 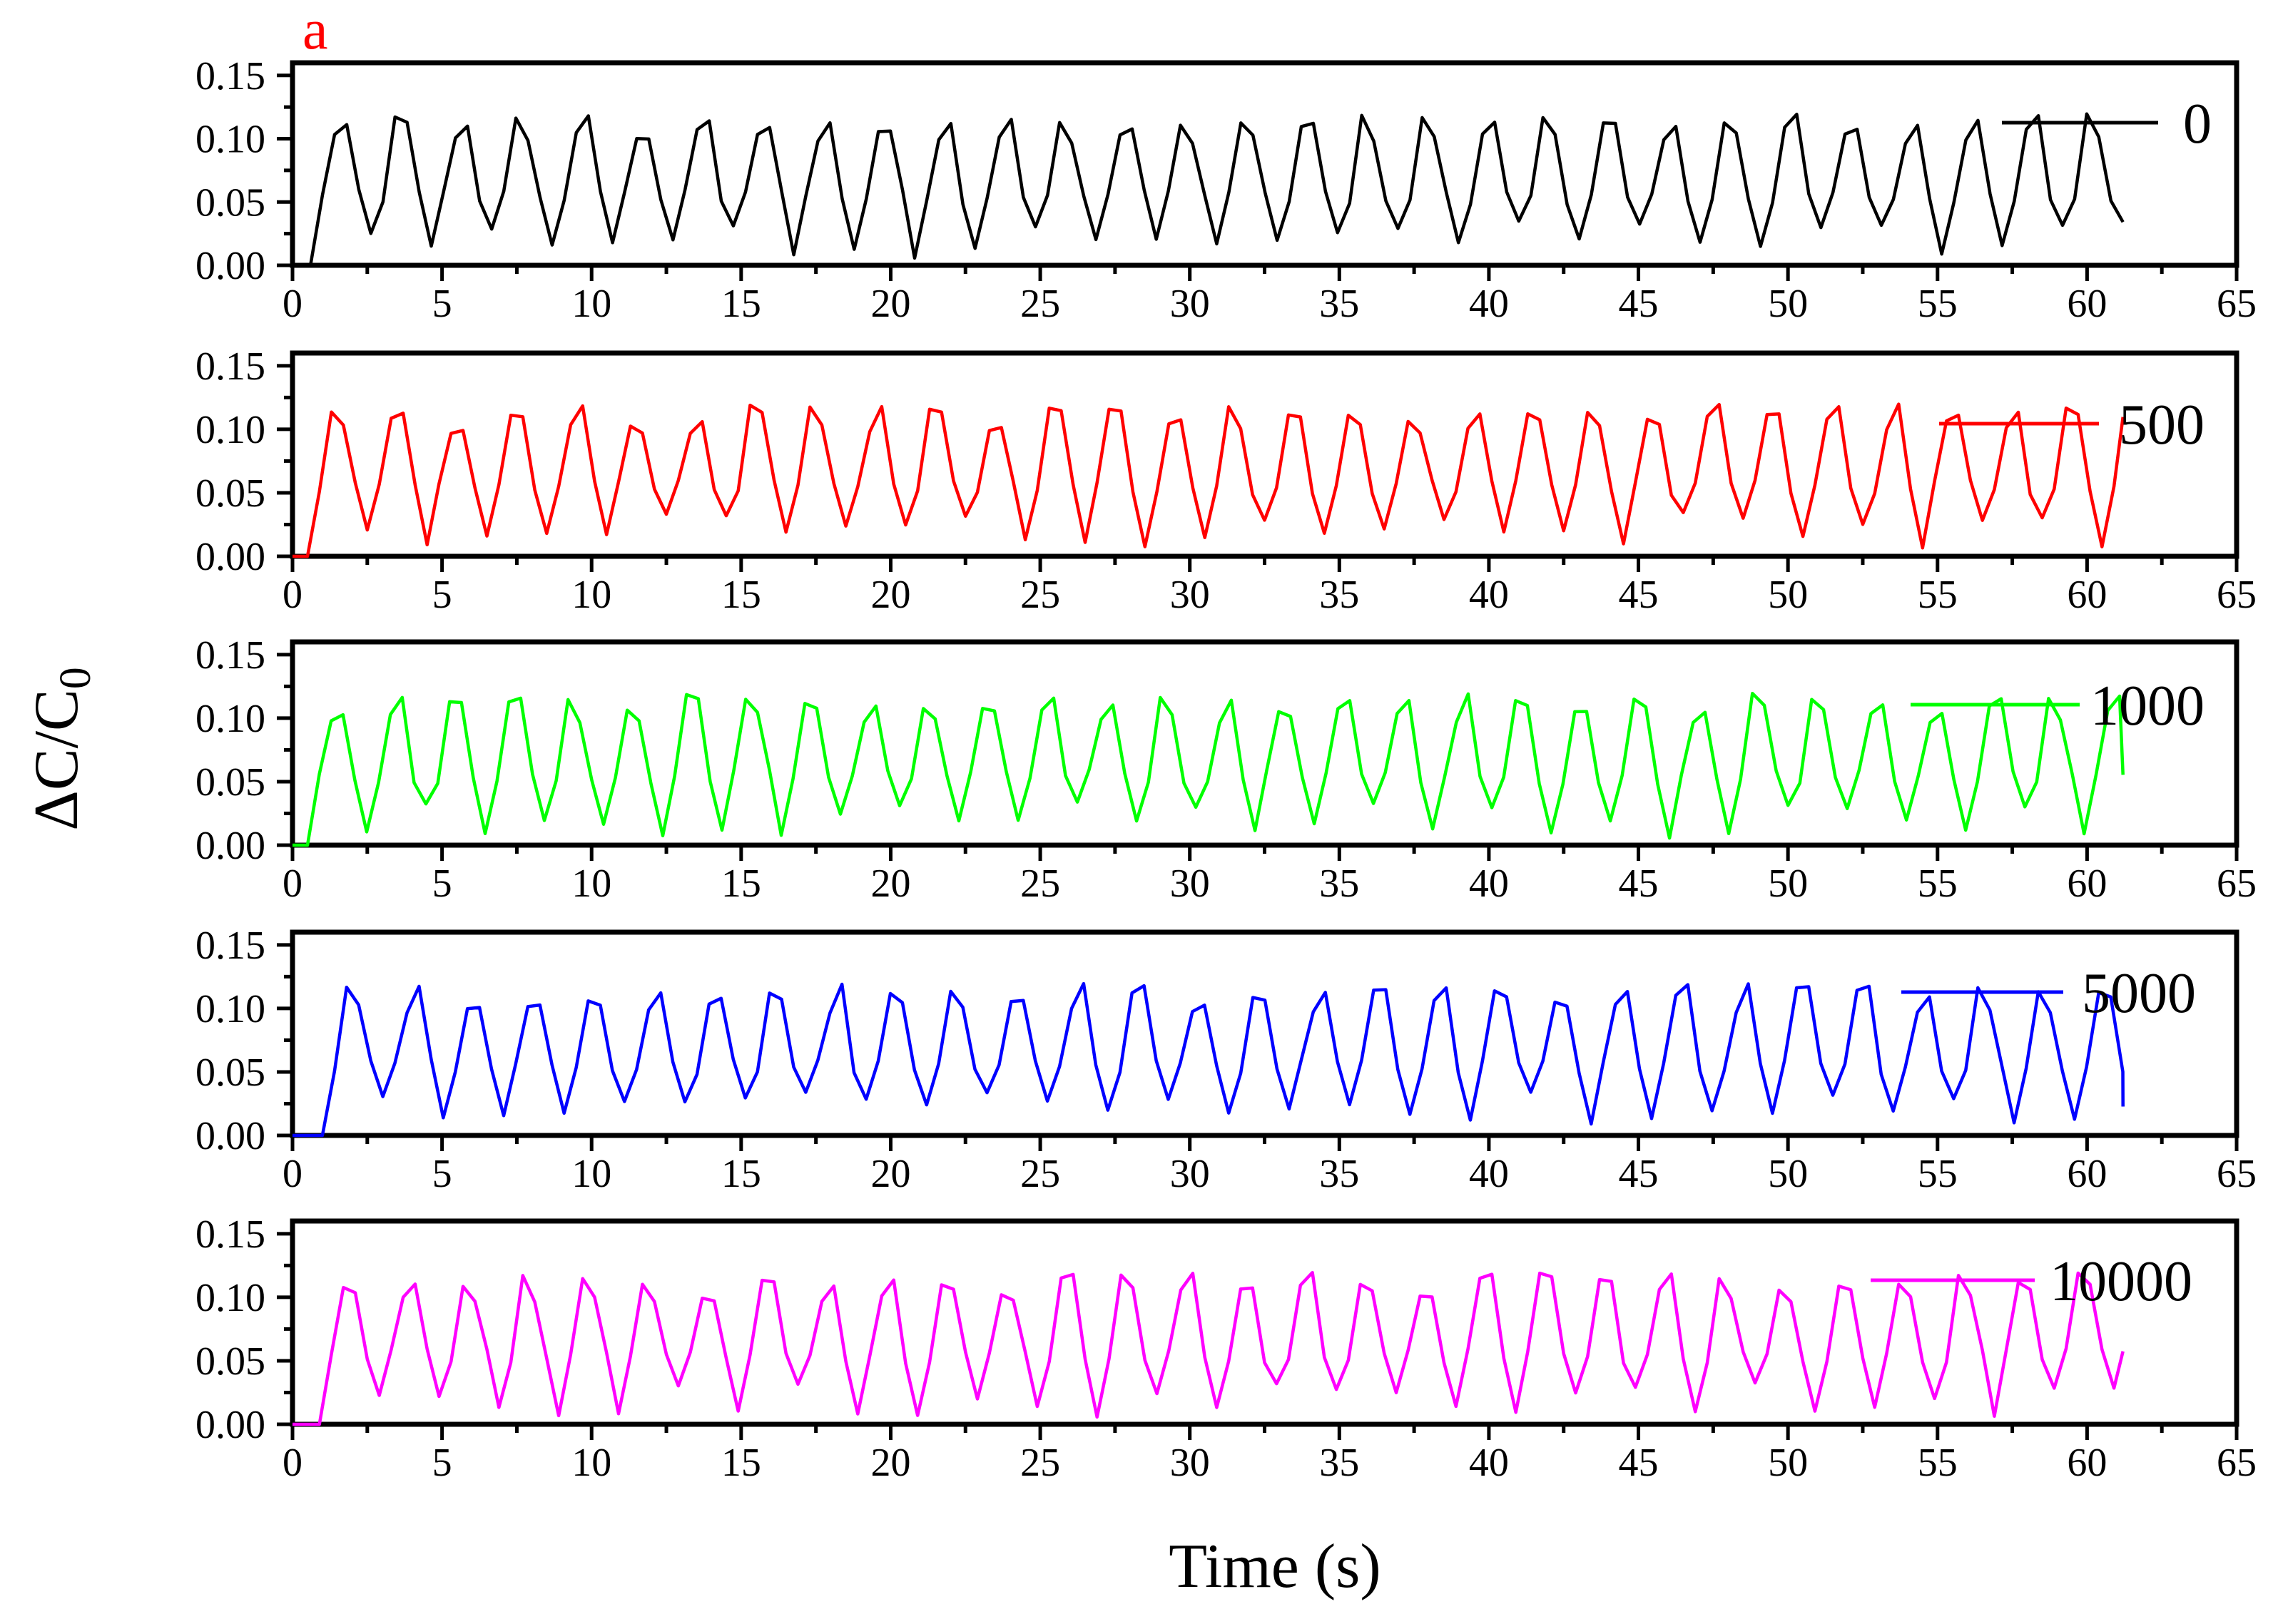 What do you see at coordinates (1275, 1566) in the screenshot?
I see `x-axis-title: Time (s)` at bounding box center [1275, 1566].